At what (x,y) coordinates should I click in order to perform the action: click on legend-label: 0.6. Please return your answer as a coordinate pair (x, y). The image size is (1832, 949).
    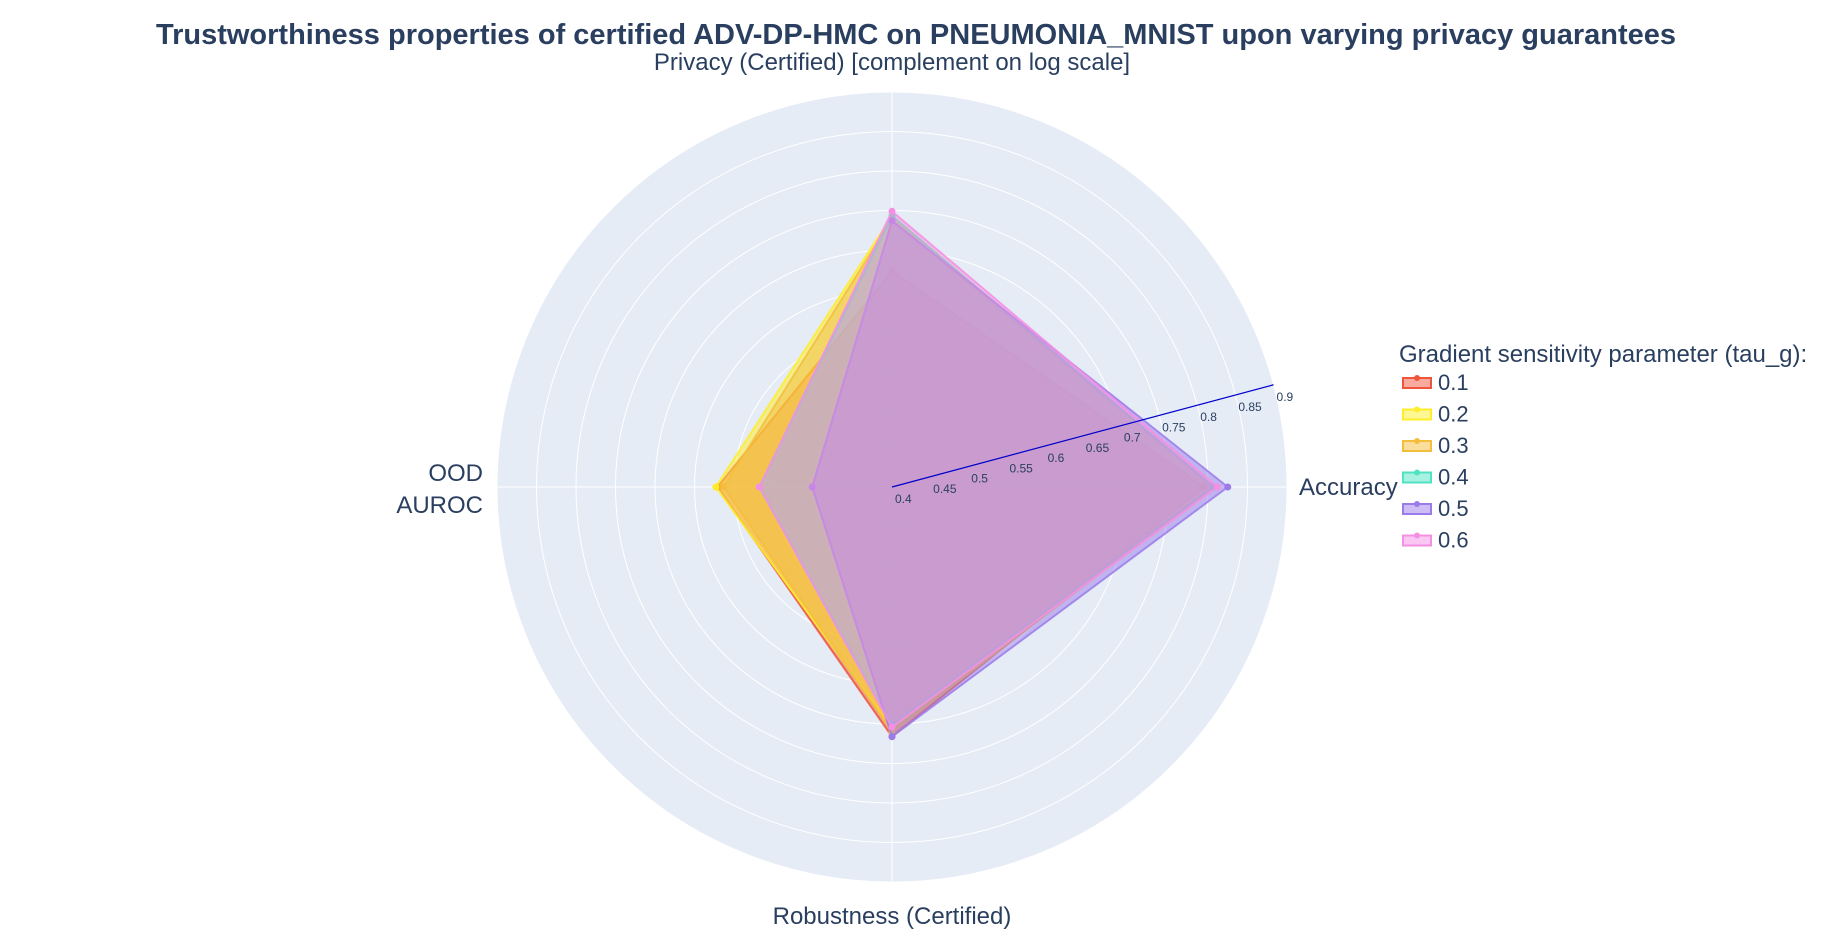
    Looking at the image, I should click on (1453, 540).